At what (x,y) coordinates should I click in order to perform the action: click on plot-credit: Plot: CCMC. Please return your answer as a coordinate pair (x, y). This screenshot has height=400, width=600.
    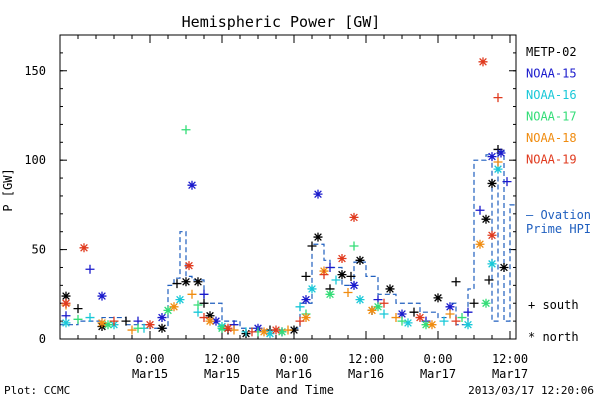
    Looking at the image, I should click on (37, 390).